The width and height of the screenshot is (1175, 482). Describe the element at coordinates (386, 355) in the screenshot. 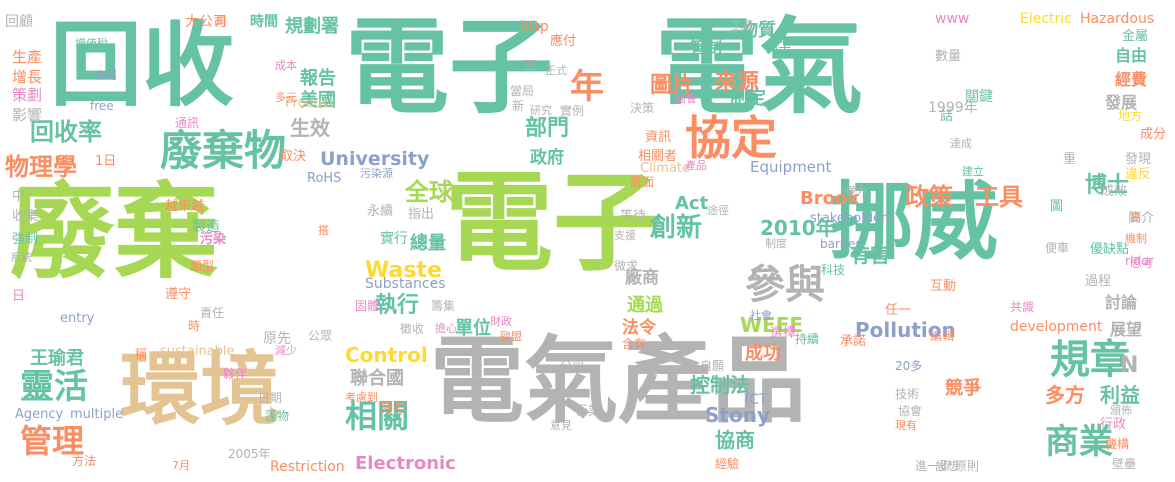

I see `word-27: Control` at that location.